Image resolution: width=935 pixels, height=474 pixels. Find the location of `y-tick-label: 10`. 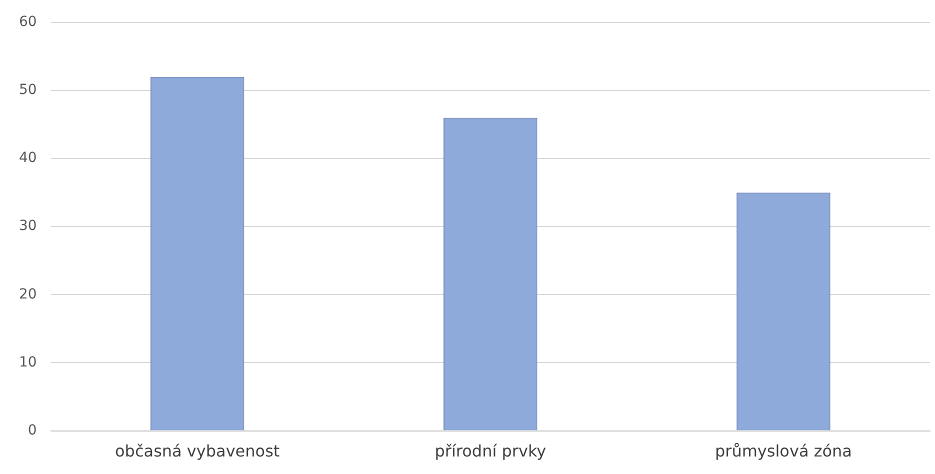

y-tick-label: 10 is located at coordinates (27, 362).